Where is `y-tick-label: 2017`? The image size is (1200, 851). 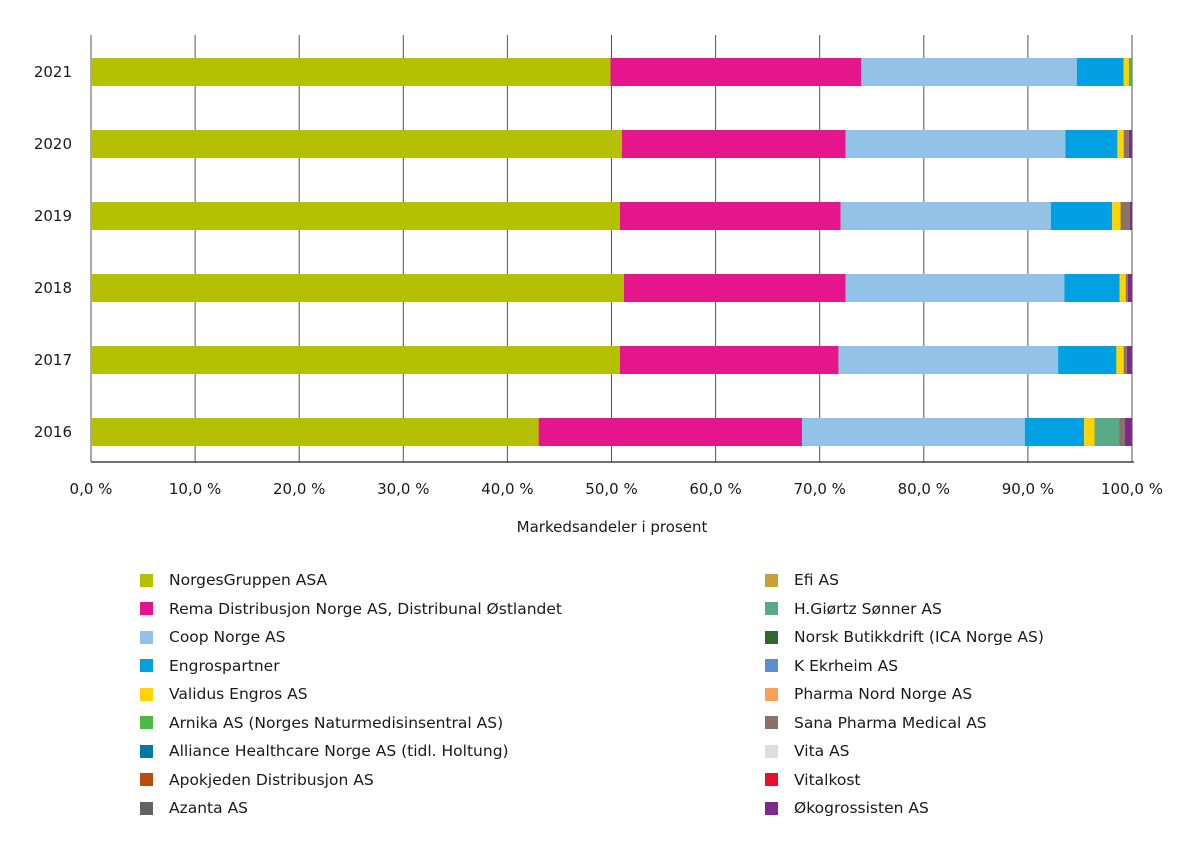 y-tick-label: 2017 is located at coordinates (53, 360).